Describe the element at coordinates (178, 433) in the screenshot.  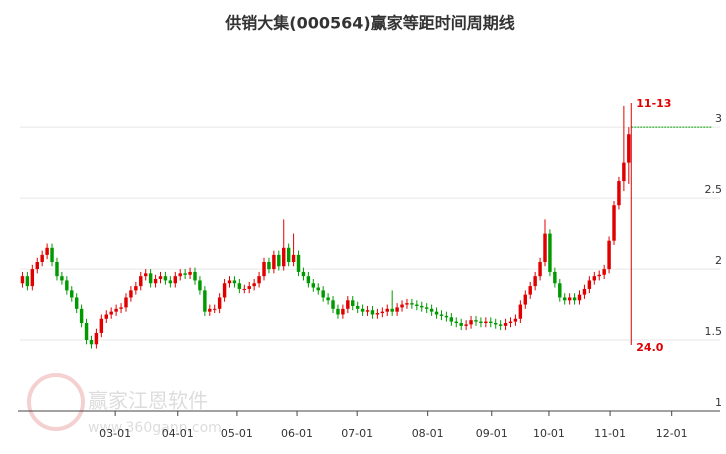
I see `x-tick-label: 04-01` at that location.